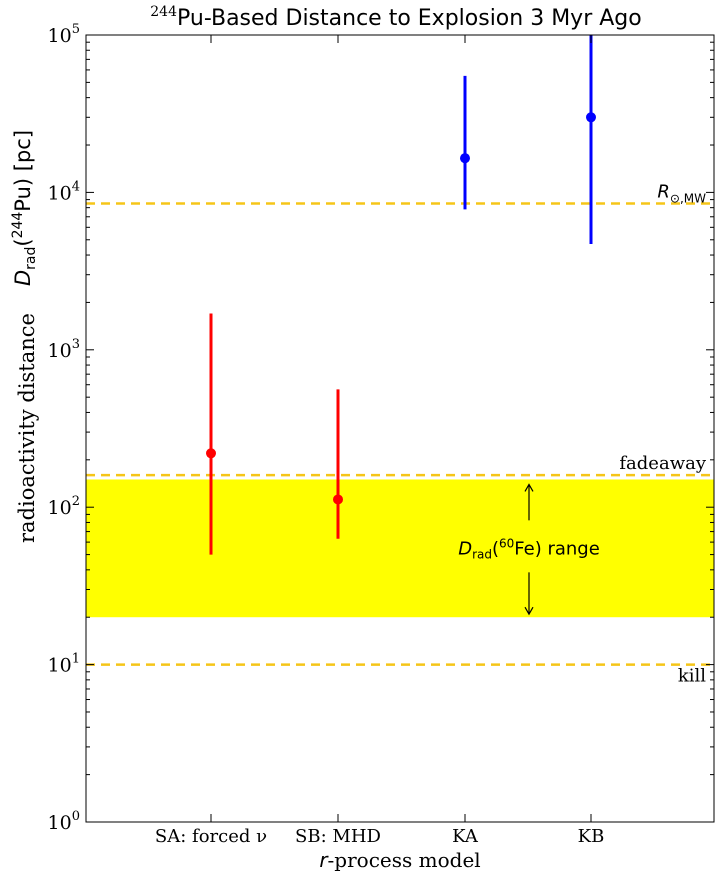 This screenshot has height=877, width=716. Describe the element at coordinates (18, 225) in the screenshot. I see `y-label-sup: 244` at that location.